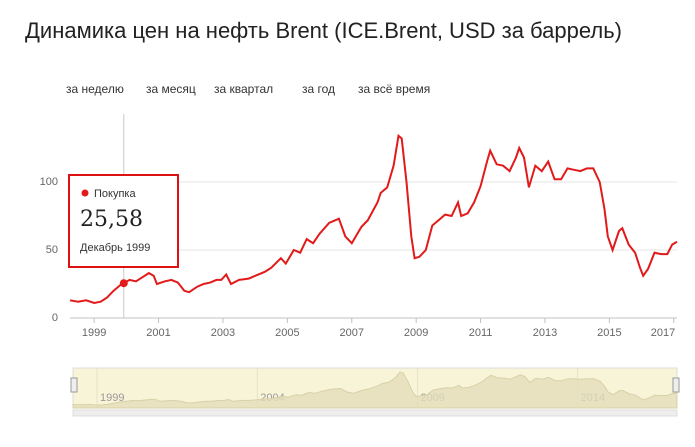 This screenshot has height=447, width=695. What do you see at coordinates (375, 390) in the screenshot?
I see `navigator-area` at bounding box center [375, 390].